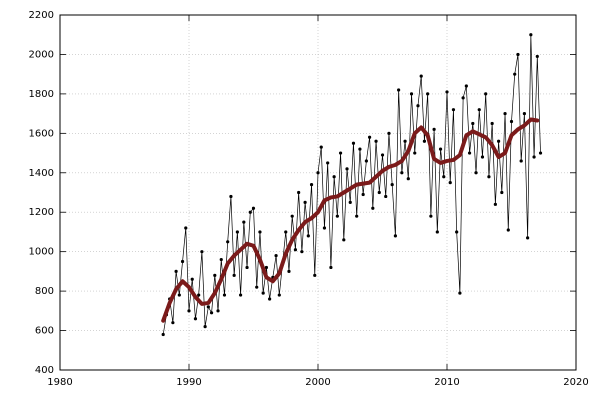 The width and height of the screenshot is (600, 400). What do you see at coordinates (44, 291) in the screenshot?
I see `y-tick-label: 800` at bounding box center [44, 291].